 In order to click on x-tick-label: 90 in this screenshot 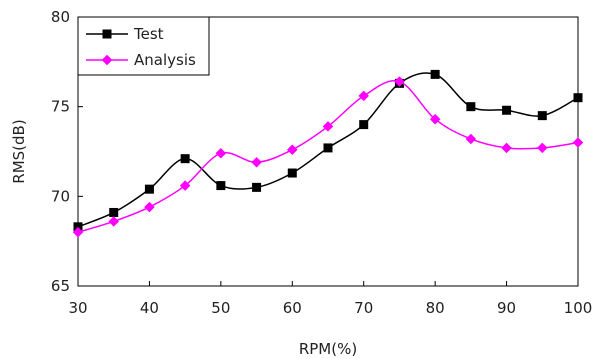, I will do `click(506, 308)`.